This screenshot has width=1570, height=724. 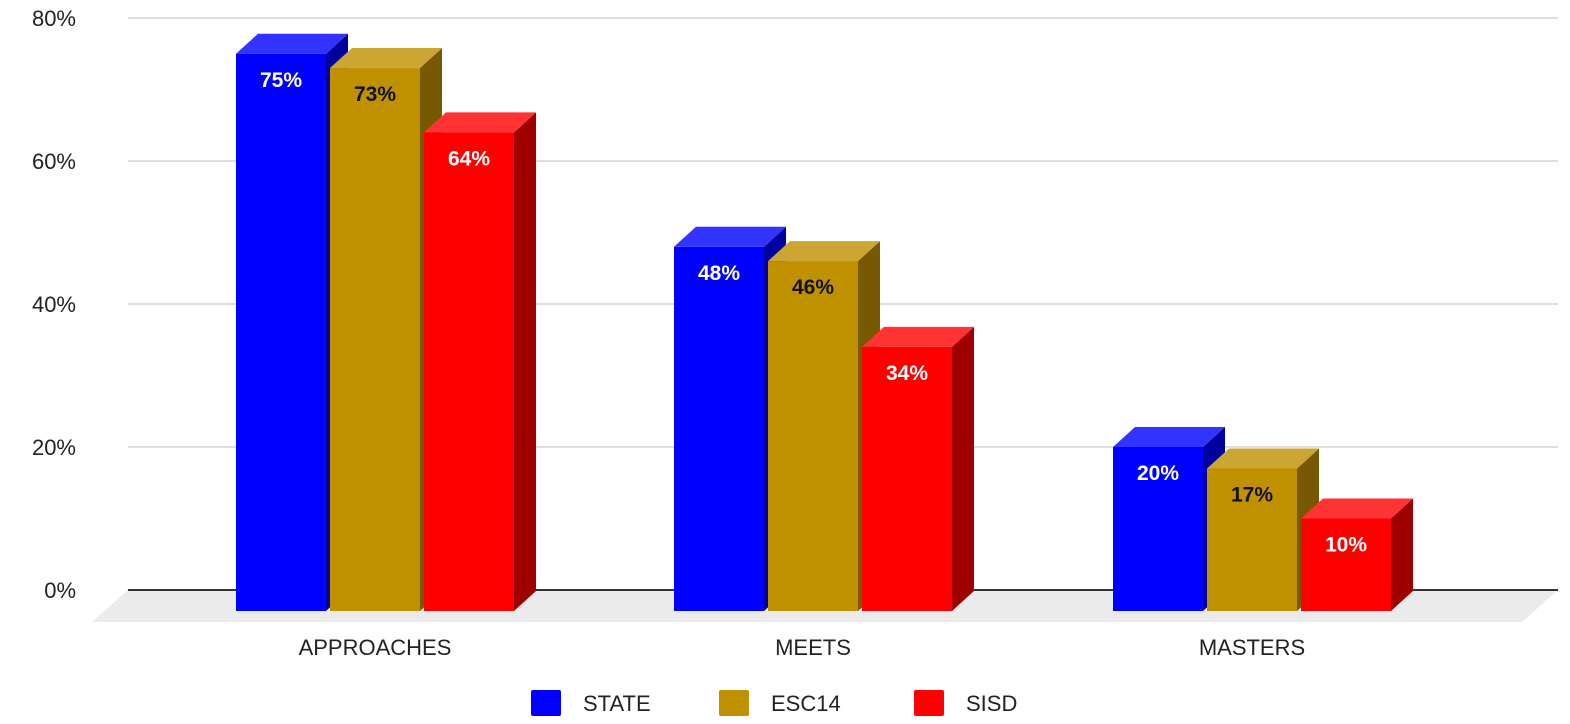 I want to click on data-label: 10%, so click(x=1346, y=545).